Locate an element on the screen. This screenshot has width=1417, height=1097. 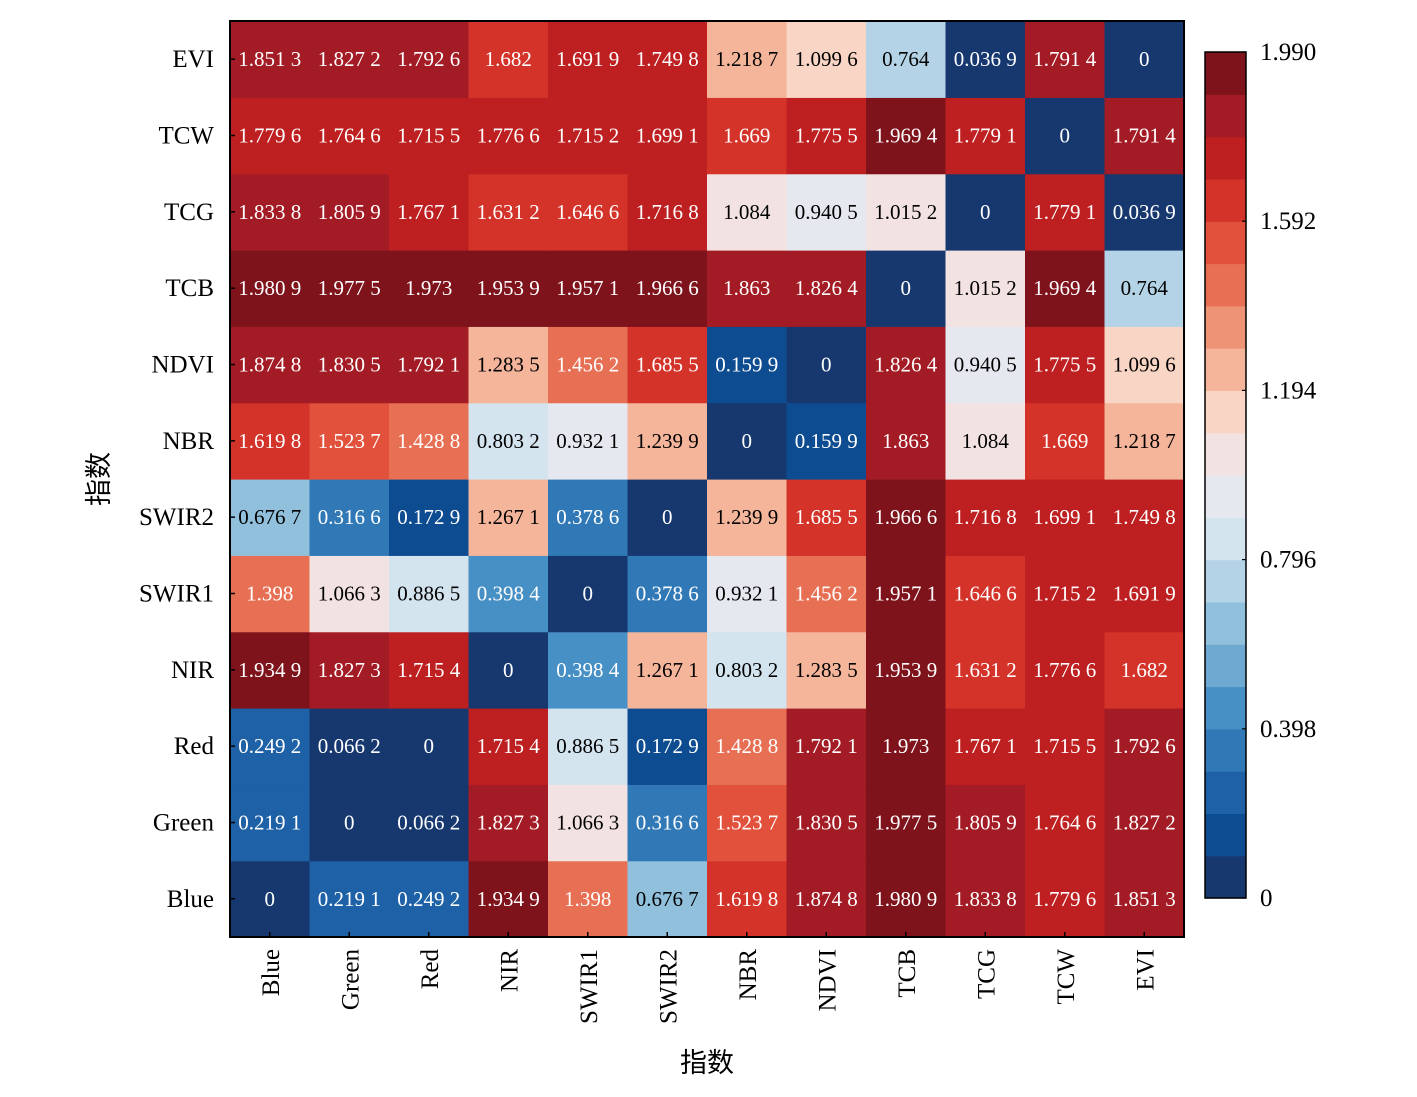
heatmap-cell-red-blue is located at coordinates (270, 746).